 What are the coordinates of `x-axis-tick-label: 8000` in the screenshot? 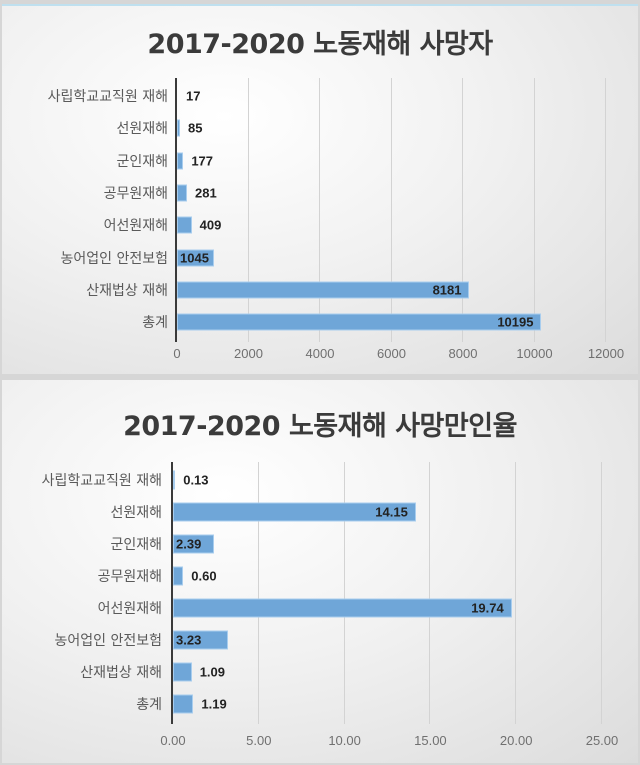 It's located at (463, 353).